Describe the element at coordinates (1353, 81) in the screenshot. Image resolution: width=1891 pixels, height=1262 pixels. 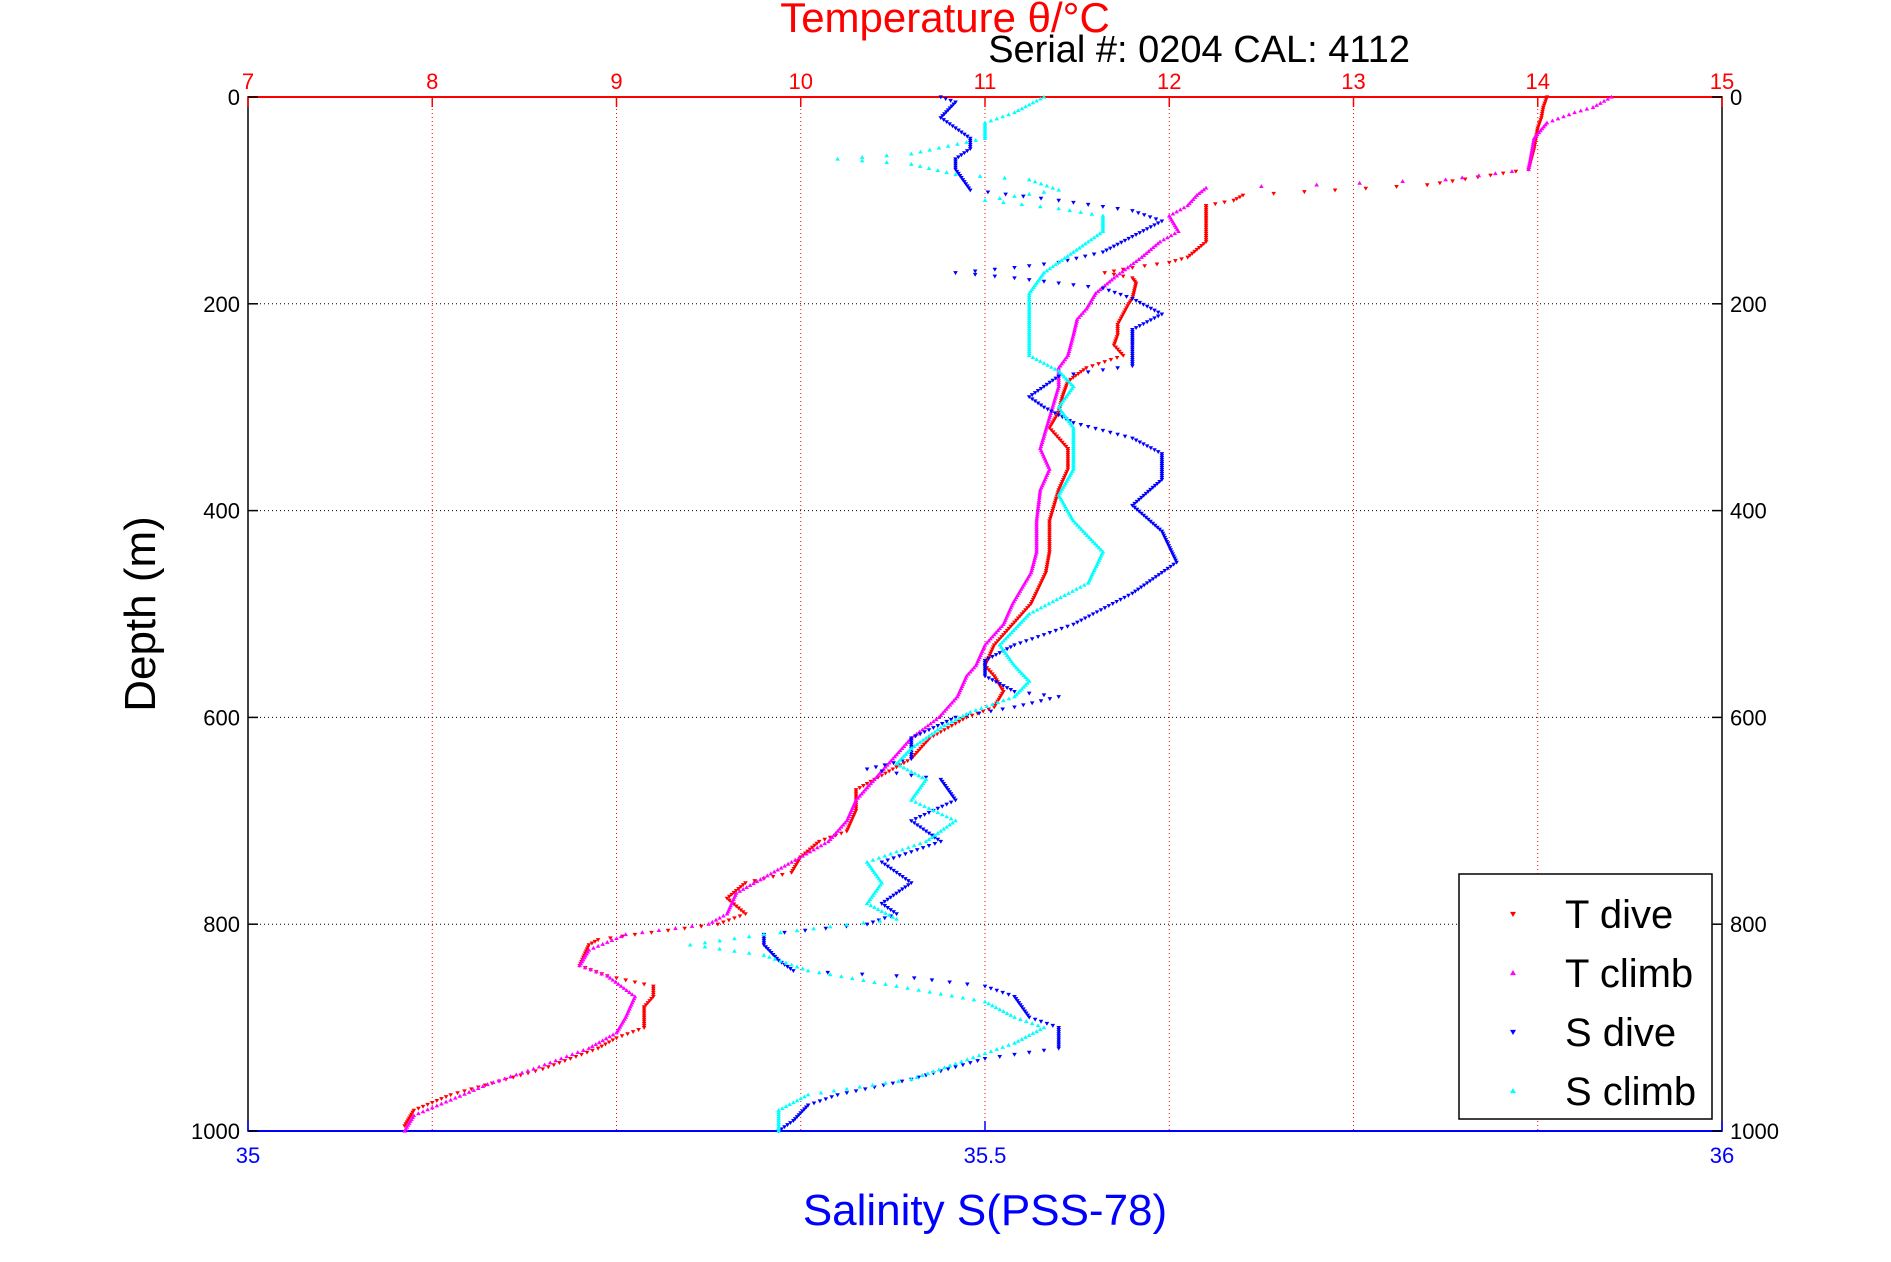
I see `temperature-tick-label: 13` at that location.